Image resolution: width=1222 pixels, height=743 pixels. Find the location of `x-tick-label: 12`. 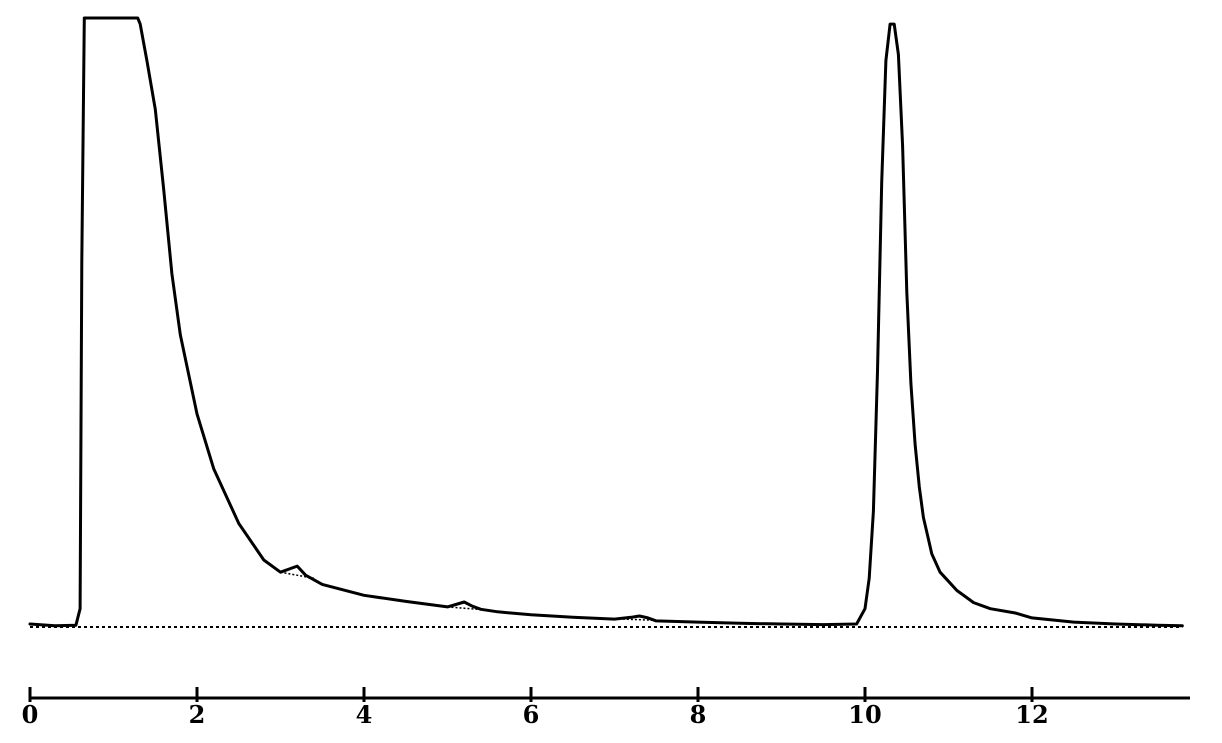

x-tick-label: 12 is located at coordinates (1031, 714).